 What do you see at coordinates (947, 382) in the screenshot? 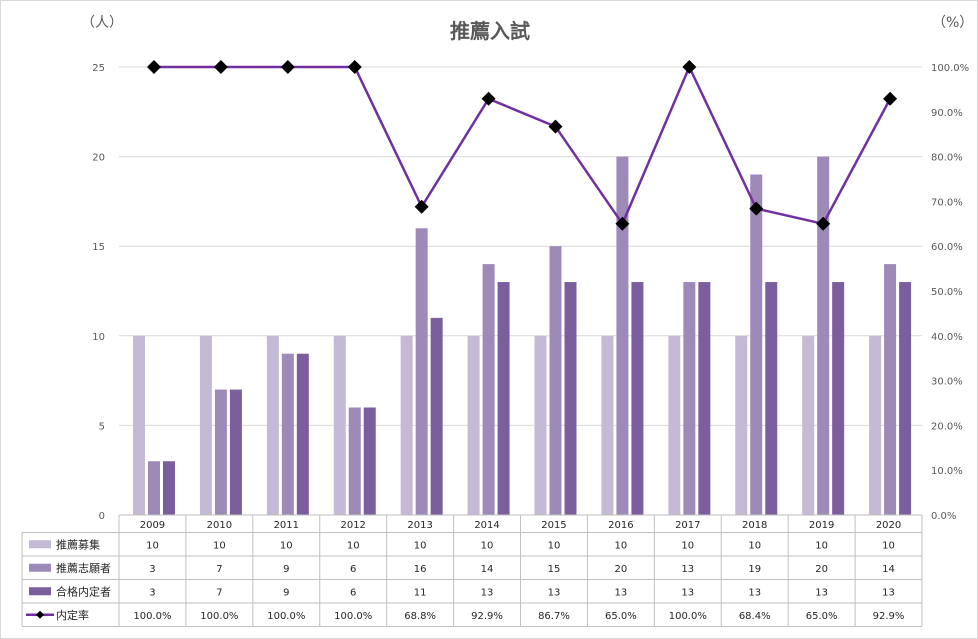
I see `right-y-tick-label: 30.0%` at bounding box center [947, 382].